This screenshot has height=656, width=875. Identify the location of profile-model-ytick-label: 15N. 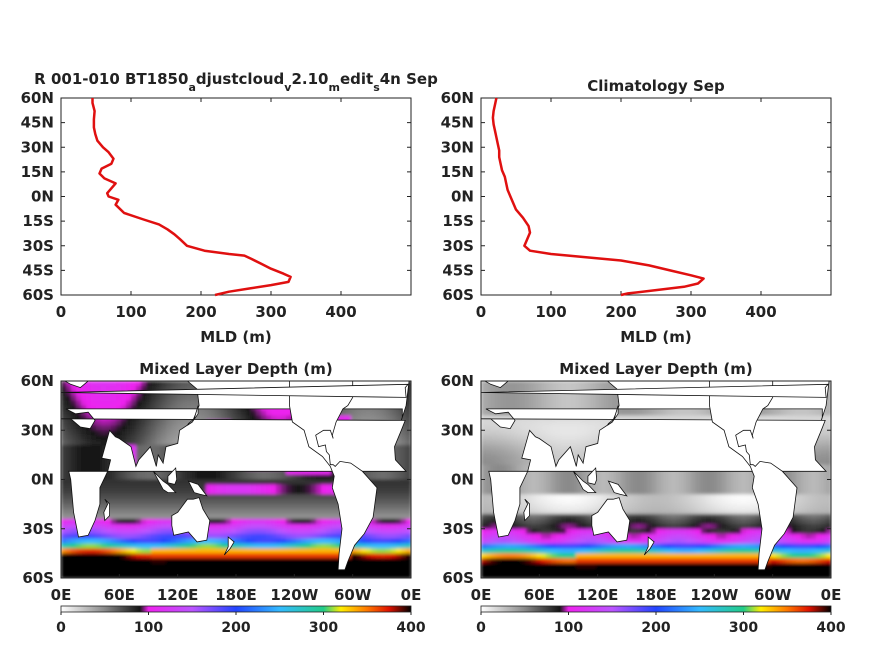
(37, 172).